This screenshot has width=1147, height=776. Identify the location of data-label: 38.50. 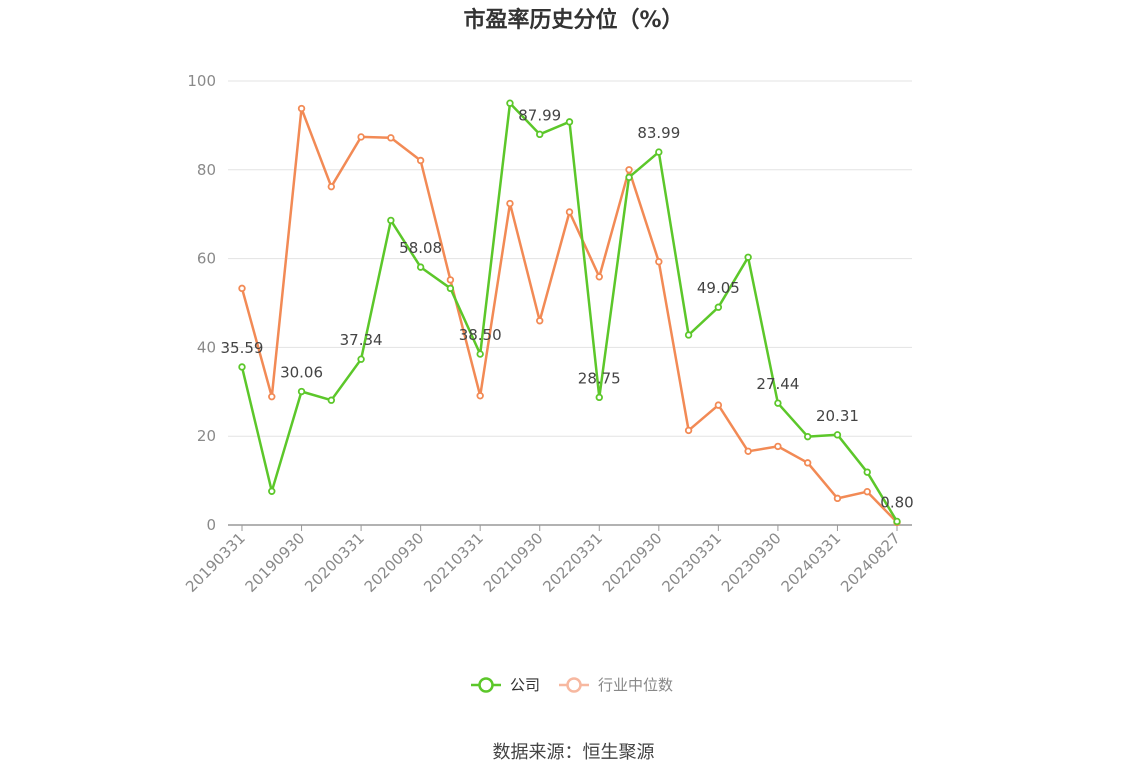
(480, 335).